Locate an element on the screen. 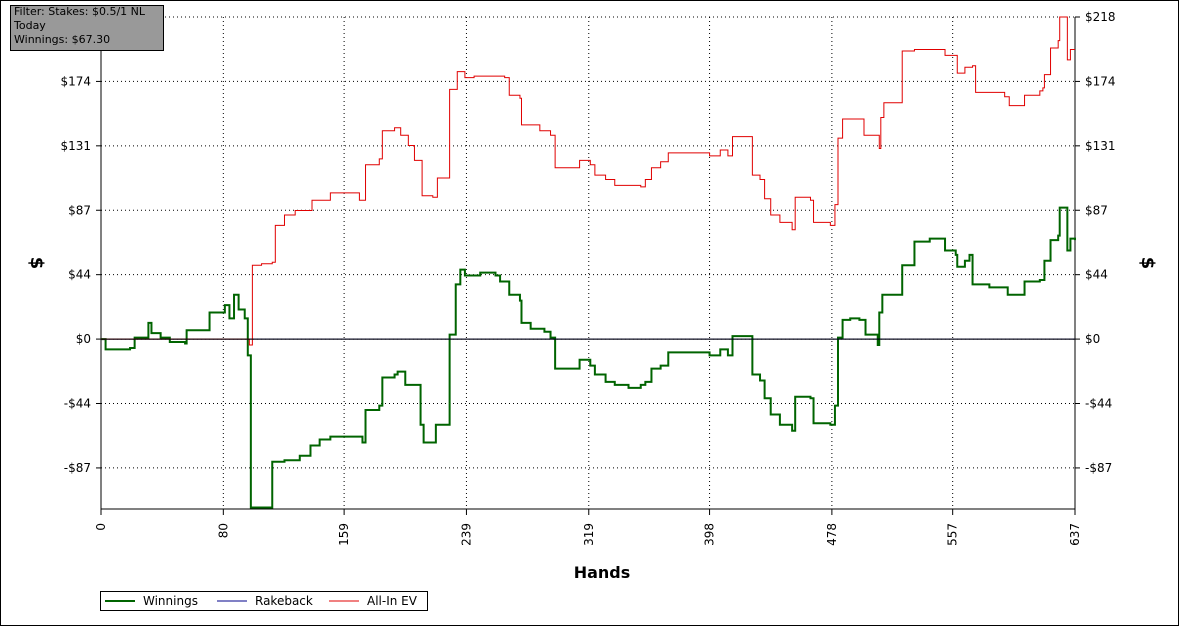 Image resolution: width=1179 pixels, height=626 pixels. x-axis-label: Hands is located at coordinates (602, 572).